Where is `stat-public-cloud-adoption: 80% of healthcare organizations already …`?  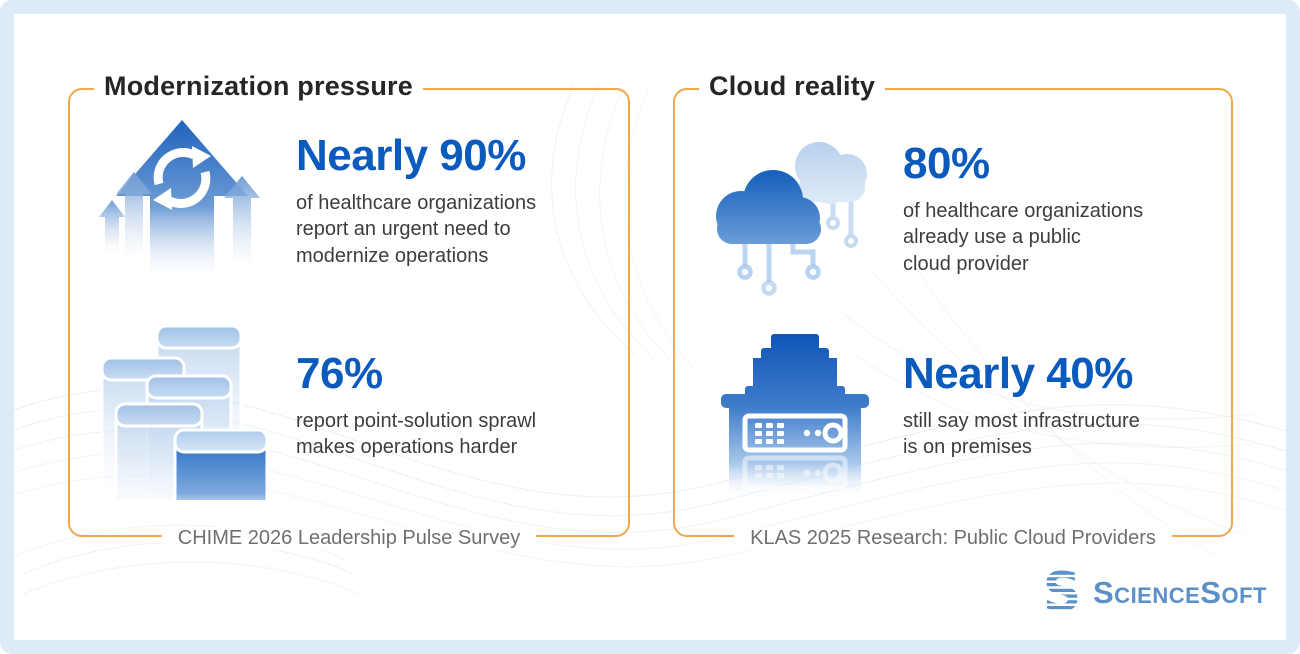 stat-public-cloud-adoption: 80% of healthcare organizations already … is located at coordinates (1023, 209).